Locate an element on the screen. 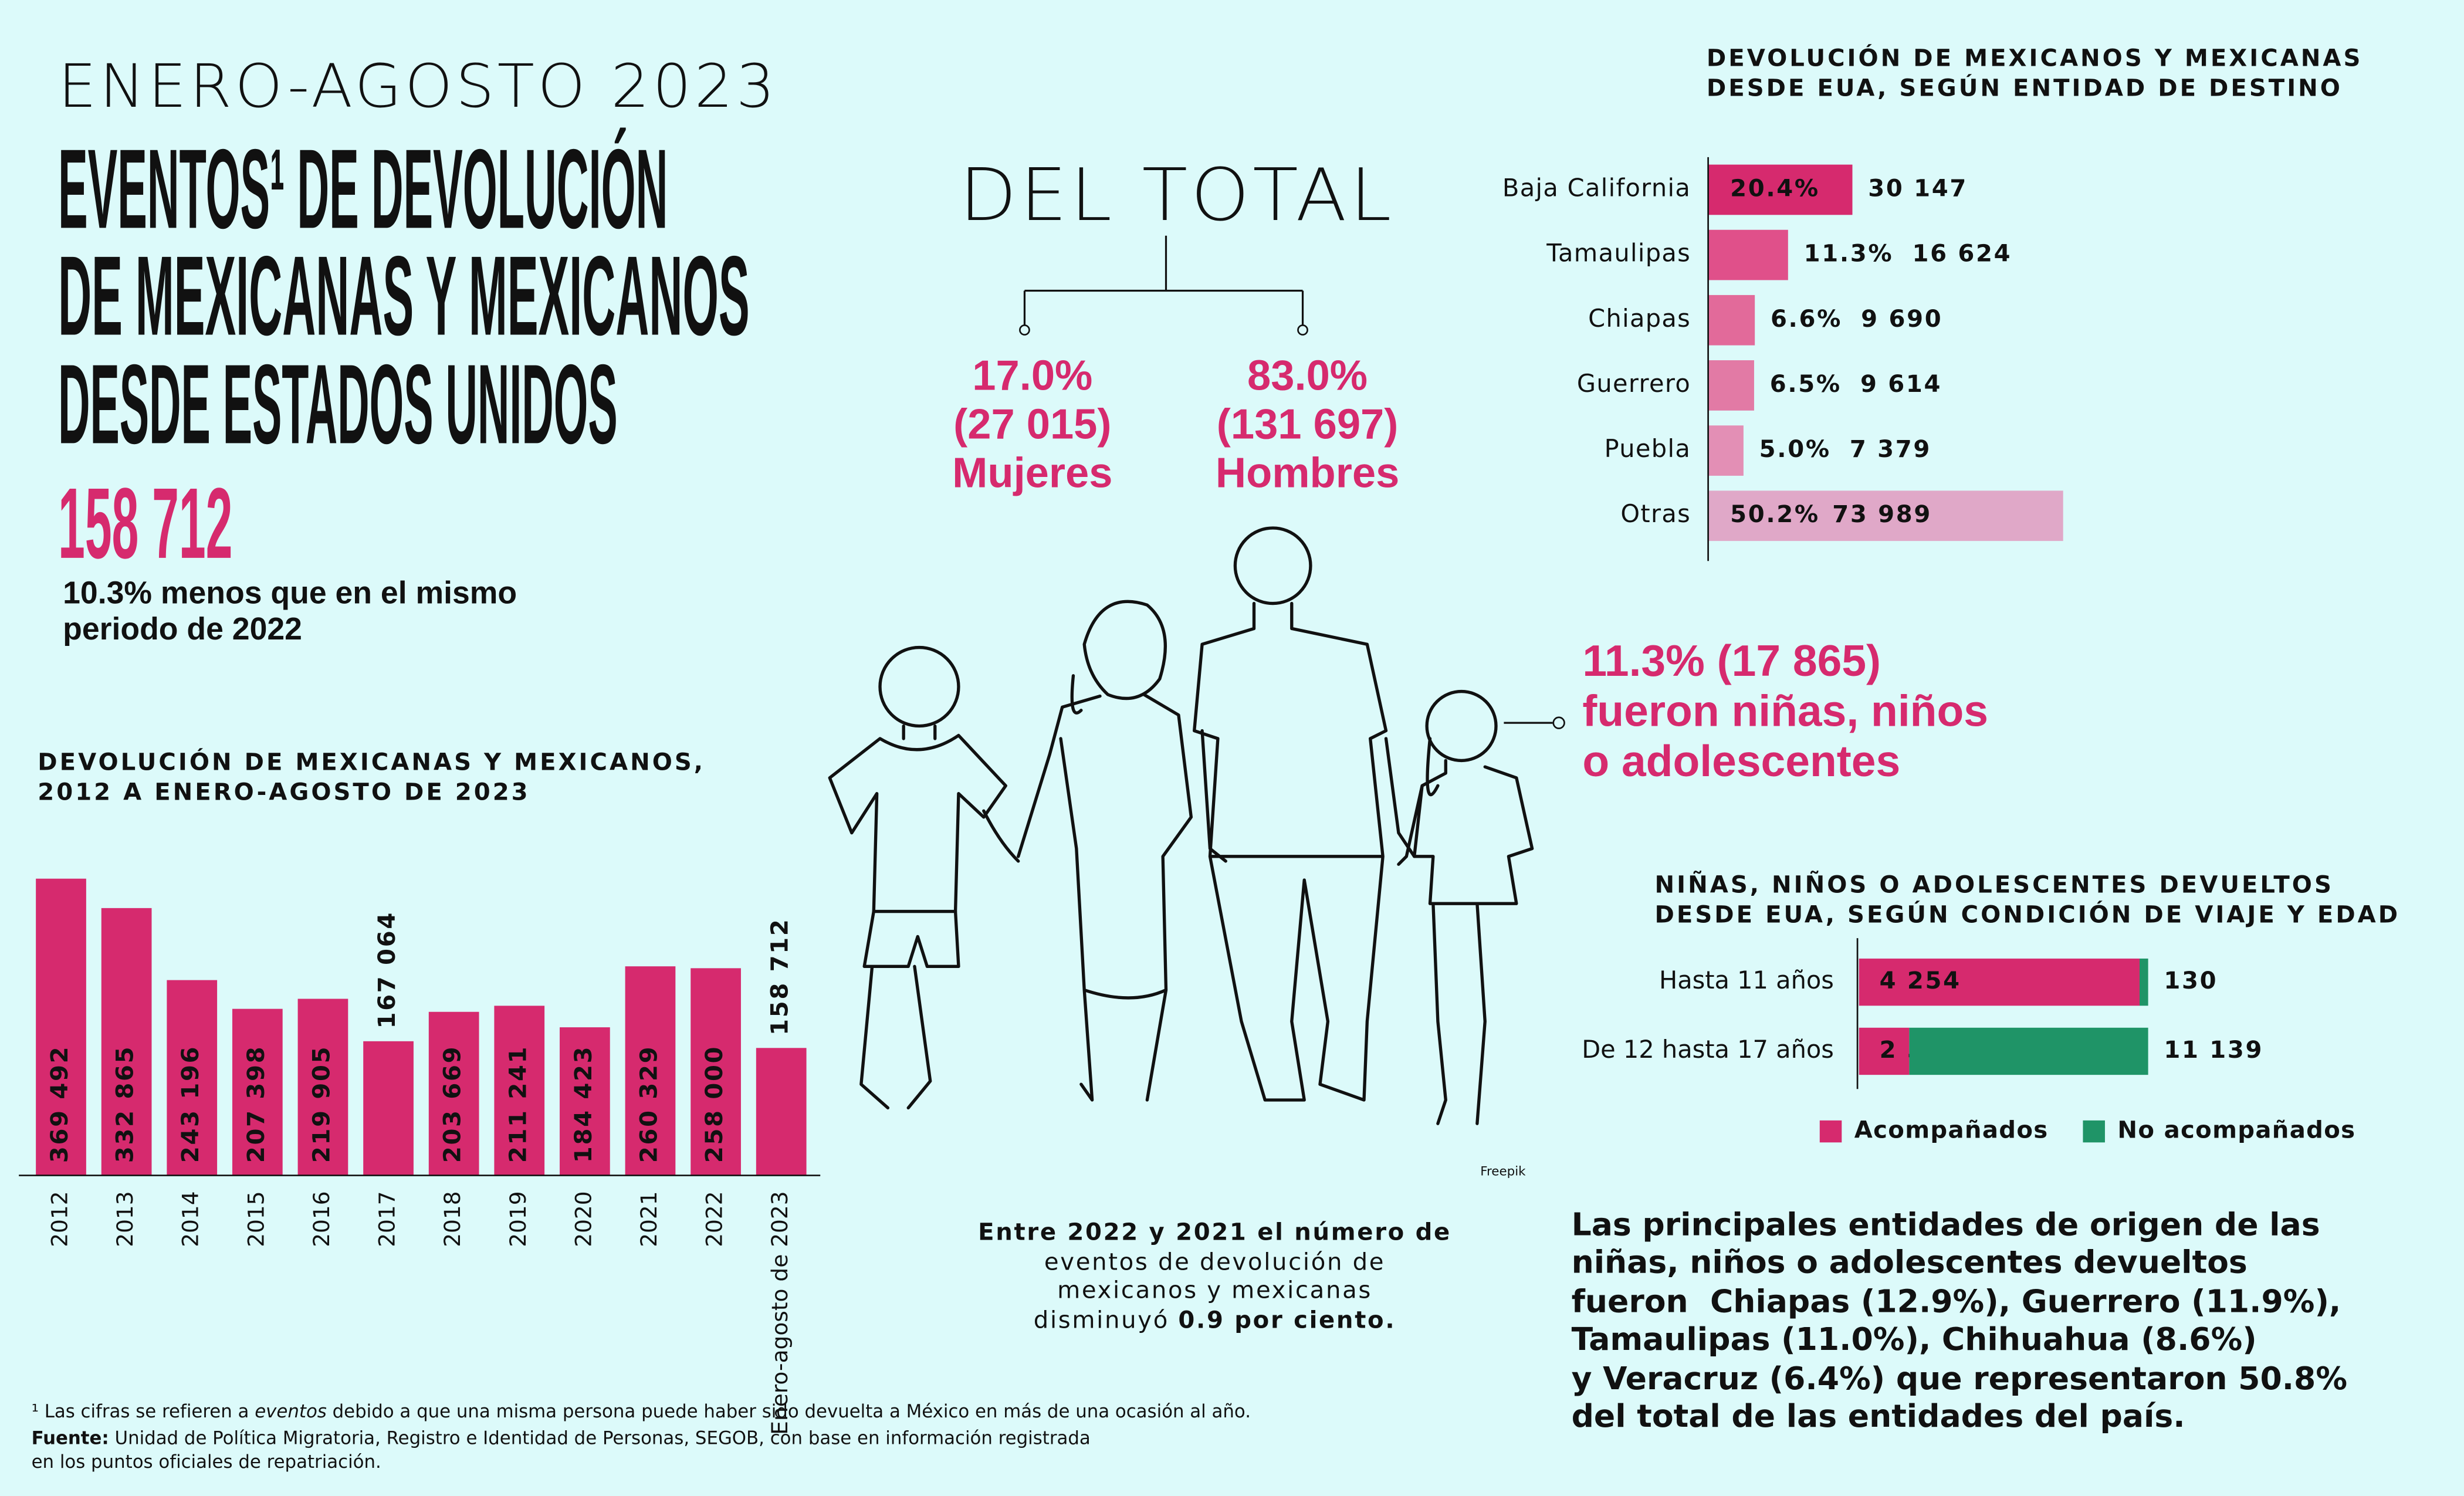 This screenshot has width=2464, height=1496. value-label: 184 423 is located at coordinates (583, 1104).